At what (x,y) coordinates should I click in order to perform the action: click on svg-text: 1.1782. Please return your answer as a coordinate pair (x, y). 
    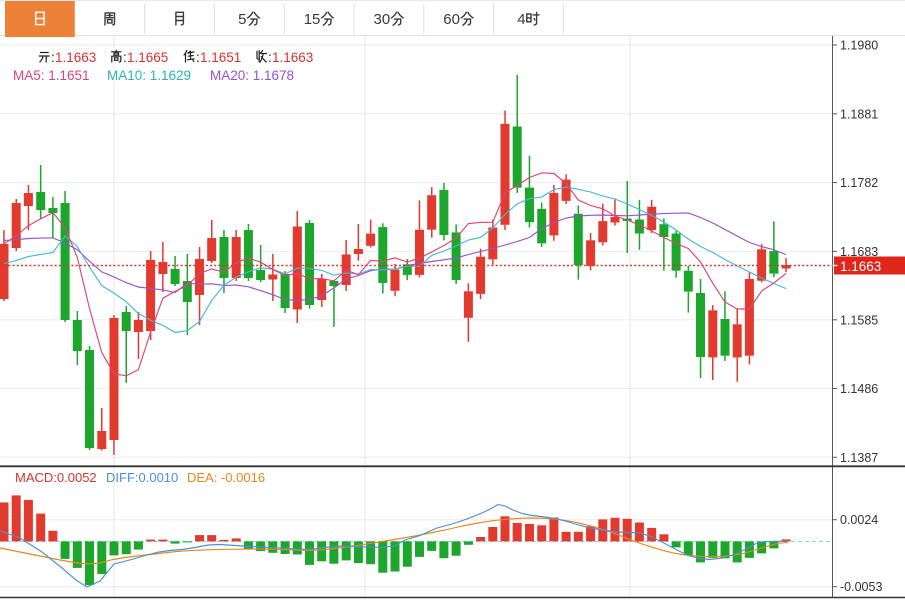
    Looking at the image, I should click on (859, 183).